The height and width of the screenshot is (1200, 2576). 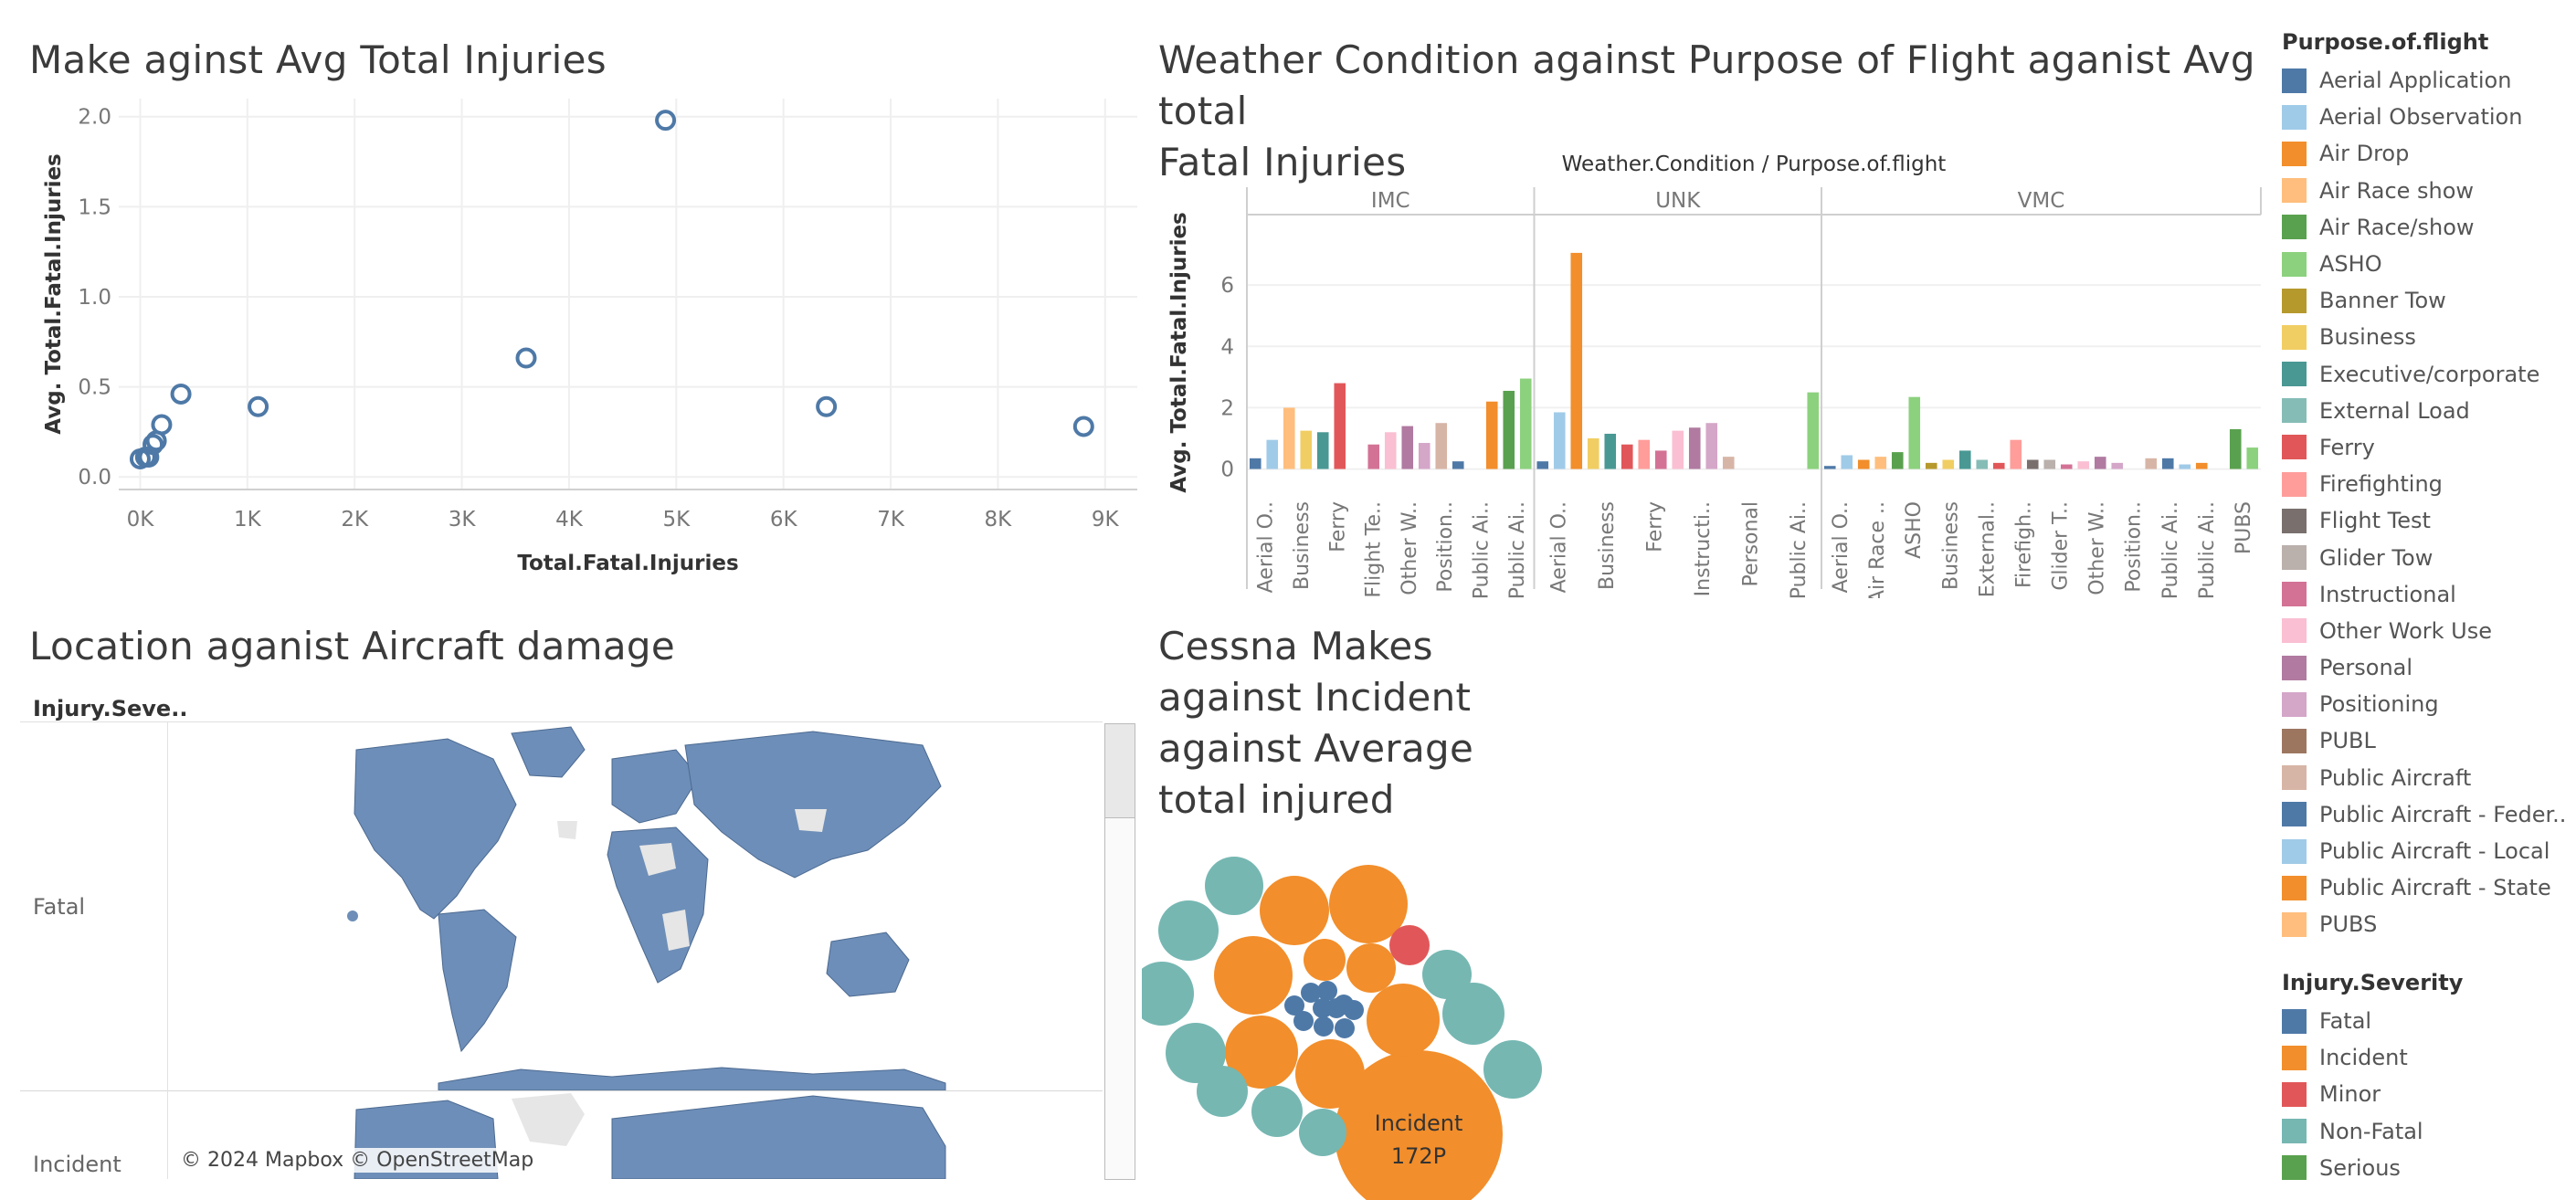 I want to click on legend-purpose-item: External Load, so click(x=2423, y=411).